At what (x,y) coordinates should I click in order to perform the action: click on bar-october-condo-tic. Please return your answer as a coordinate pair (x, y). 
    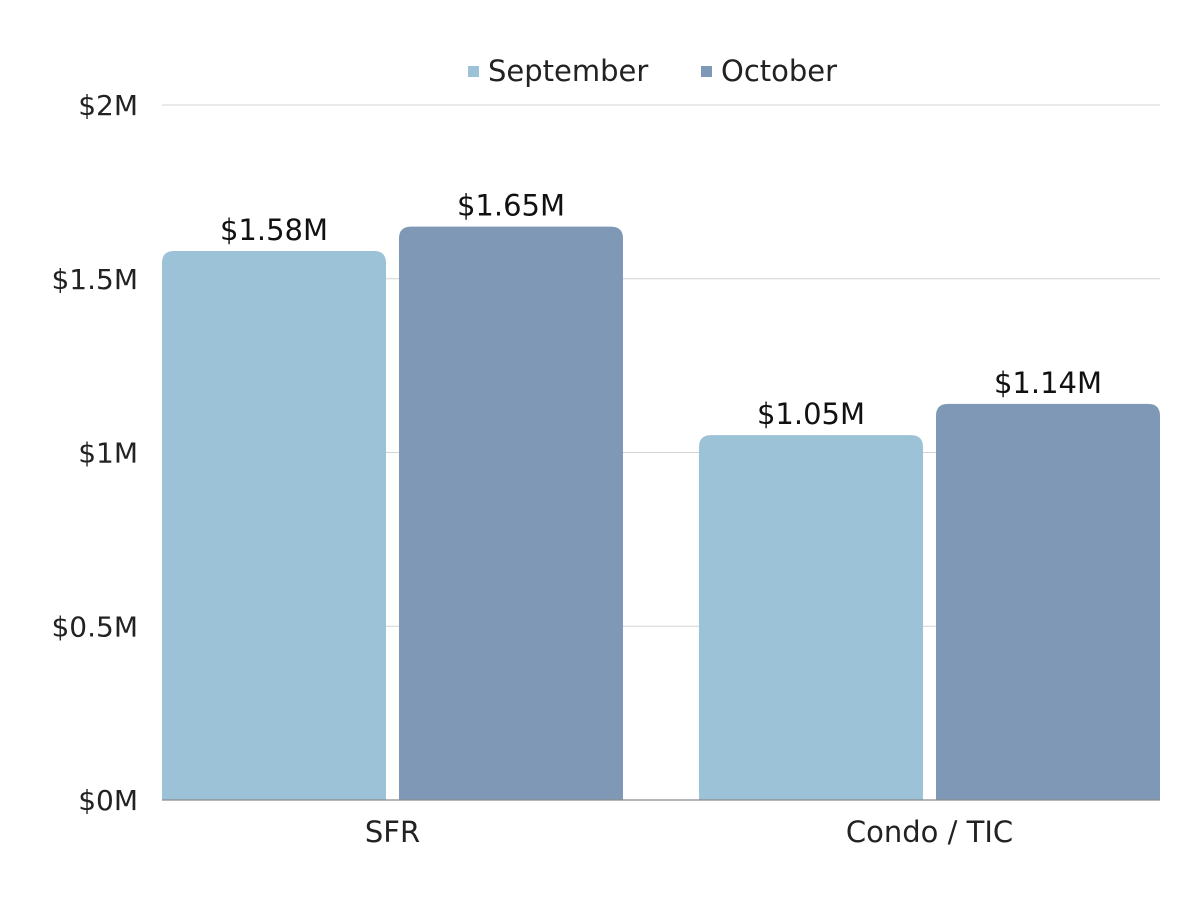
    Looking at the image, I should click on (1048, 601).